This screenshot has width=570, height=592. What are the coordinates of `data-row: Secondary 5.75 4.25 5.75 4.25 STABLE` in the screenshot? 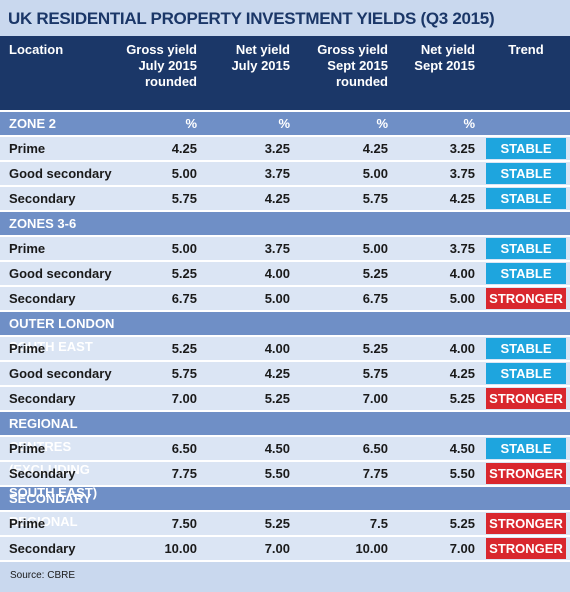 It's located at (285, 199).